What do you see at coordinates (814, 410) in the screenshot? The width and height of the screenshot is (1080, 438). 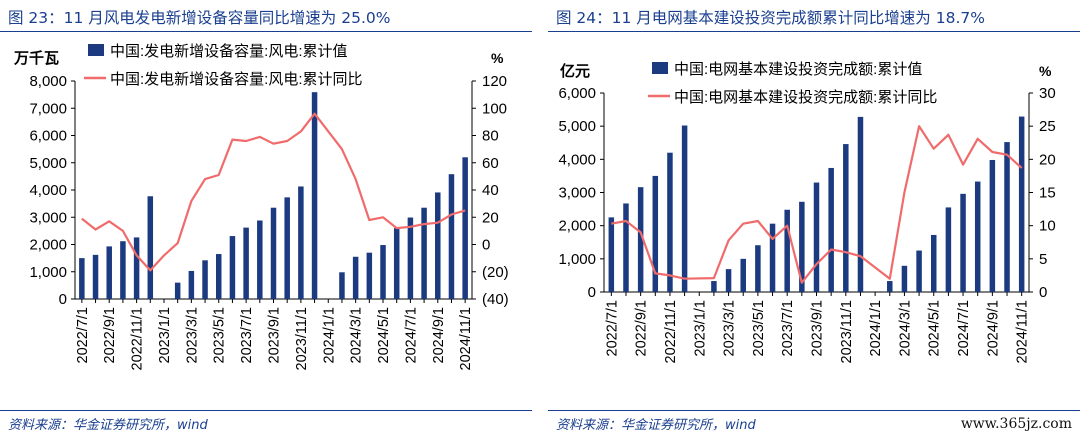 I see `right-source-divider` at bounding box center [814, 410].